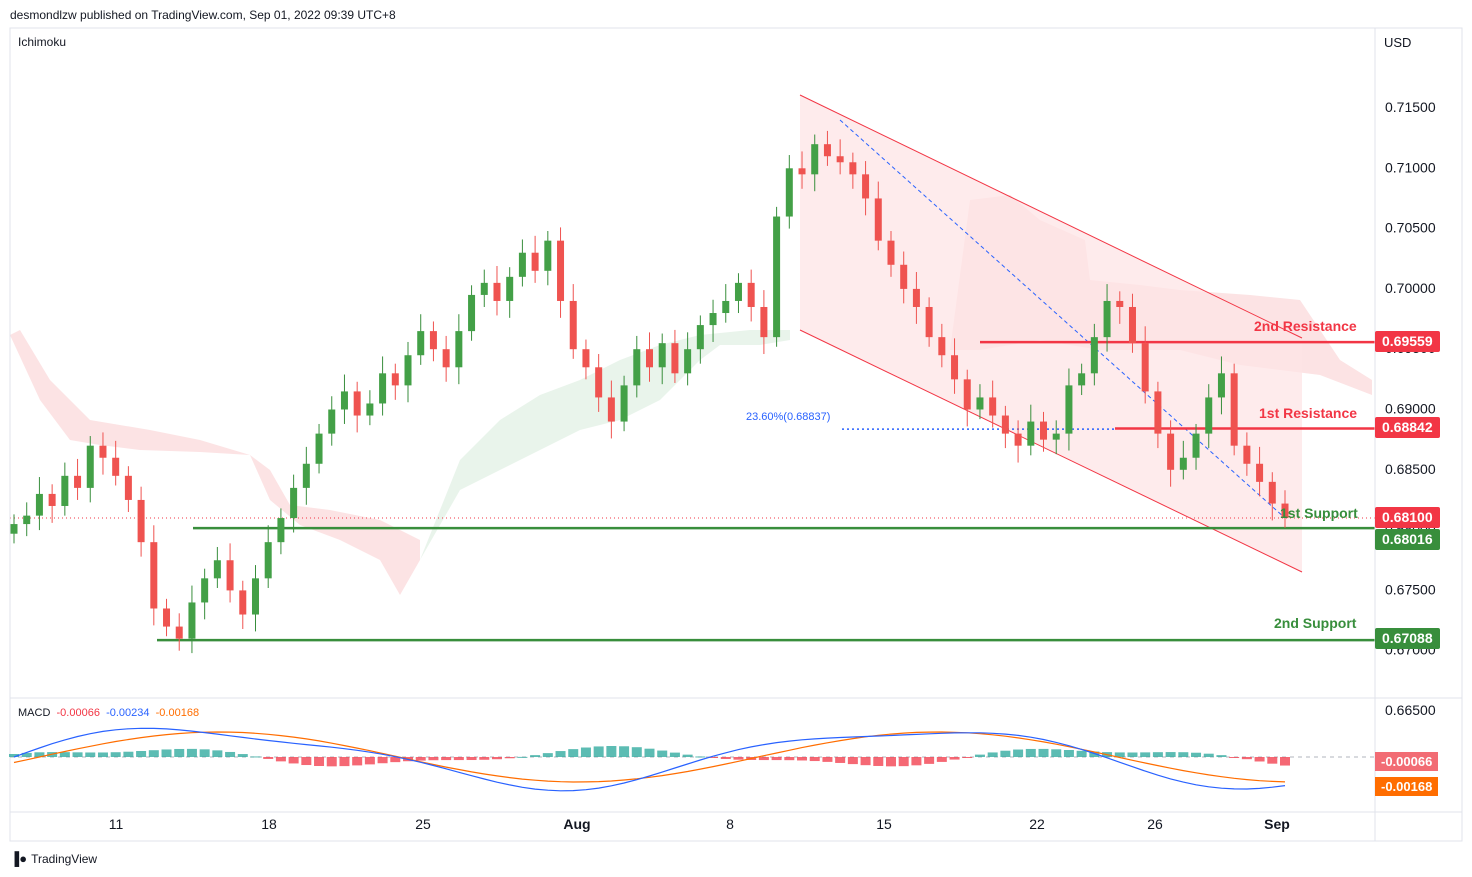 This screenshot has width=1472, height=877. What do you see at coordinates (116, 824) in the screenshot?
I see `x-tick-label: 11` at bounding box center [116, 824].